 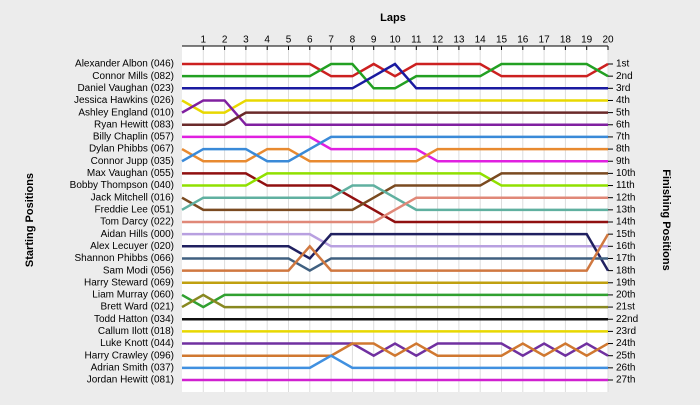 What do you see at coordinates (137, 343) in the screenshot?
I see `driver-label: Luke Knott (044)` at bounding box center [137, 343].